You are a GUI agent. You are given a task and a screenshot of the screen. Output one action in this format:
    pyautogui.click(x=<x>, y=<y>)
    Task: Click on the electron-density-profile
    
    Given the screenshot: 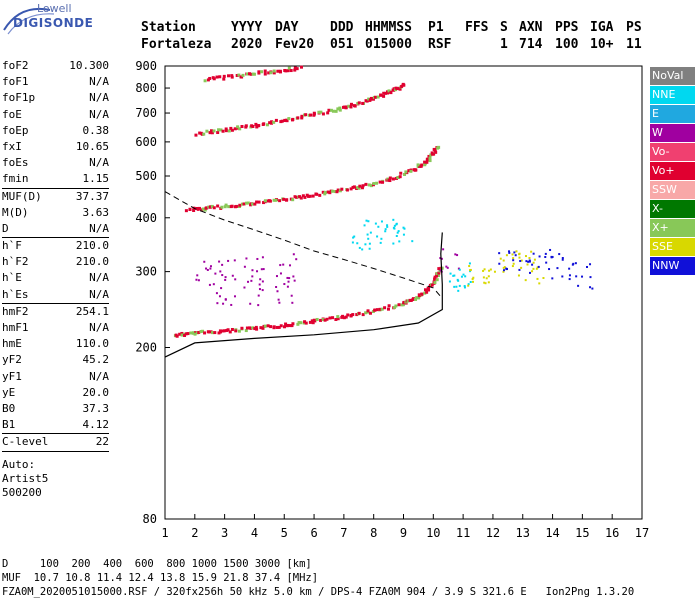 What is the action you would take?
    pyautogui.click(x=303, y=295)
    